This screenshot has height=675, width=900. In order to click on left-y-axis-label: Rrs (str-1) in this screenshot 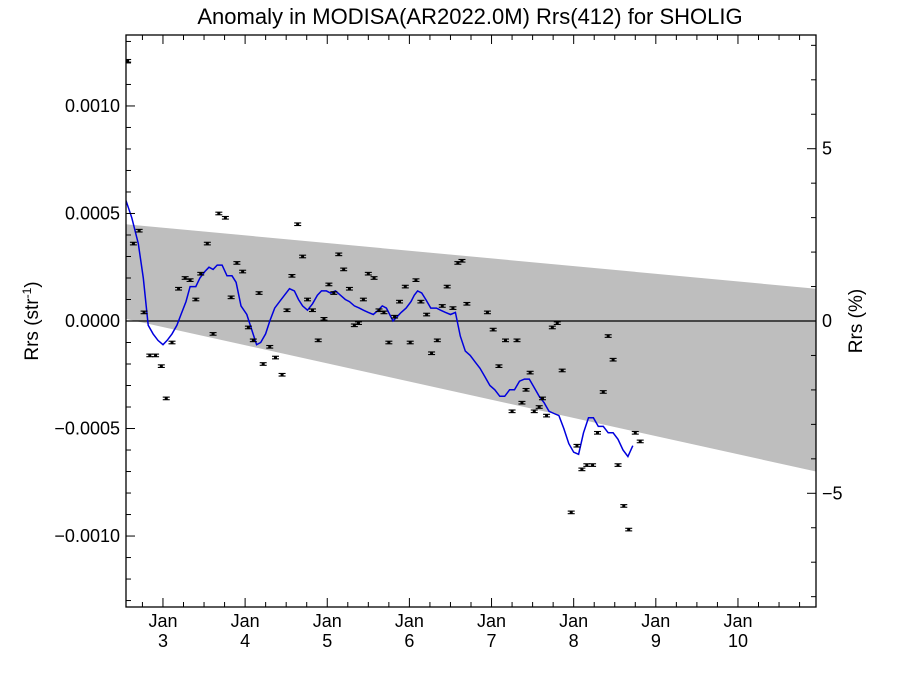, I will do `click(31, 320)`.